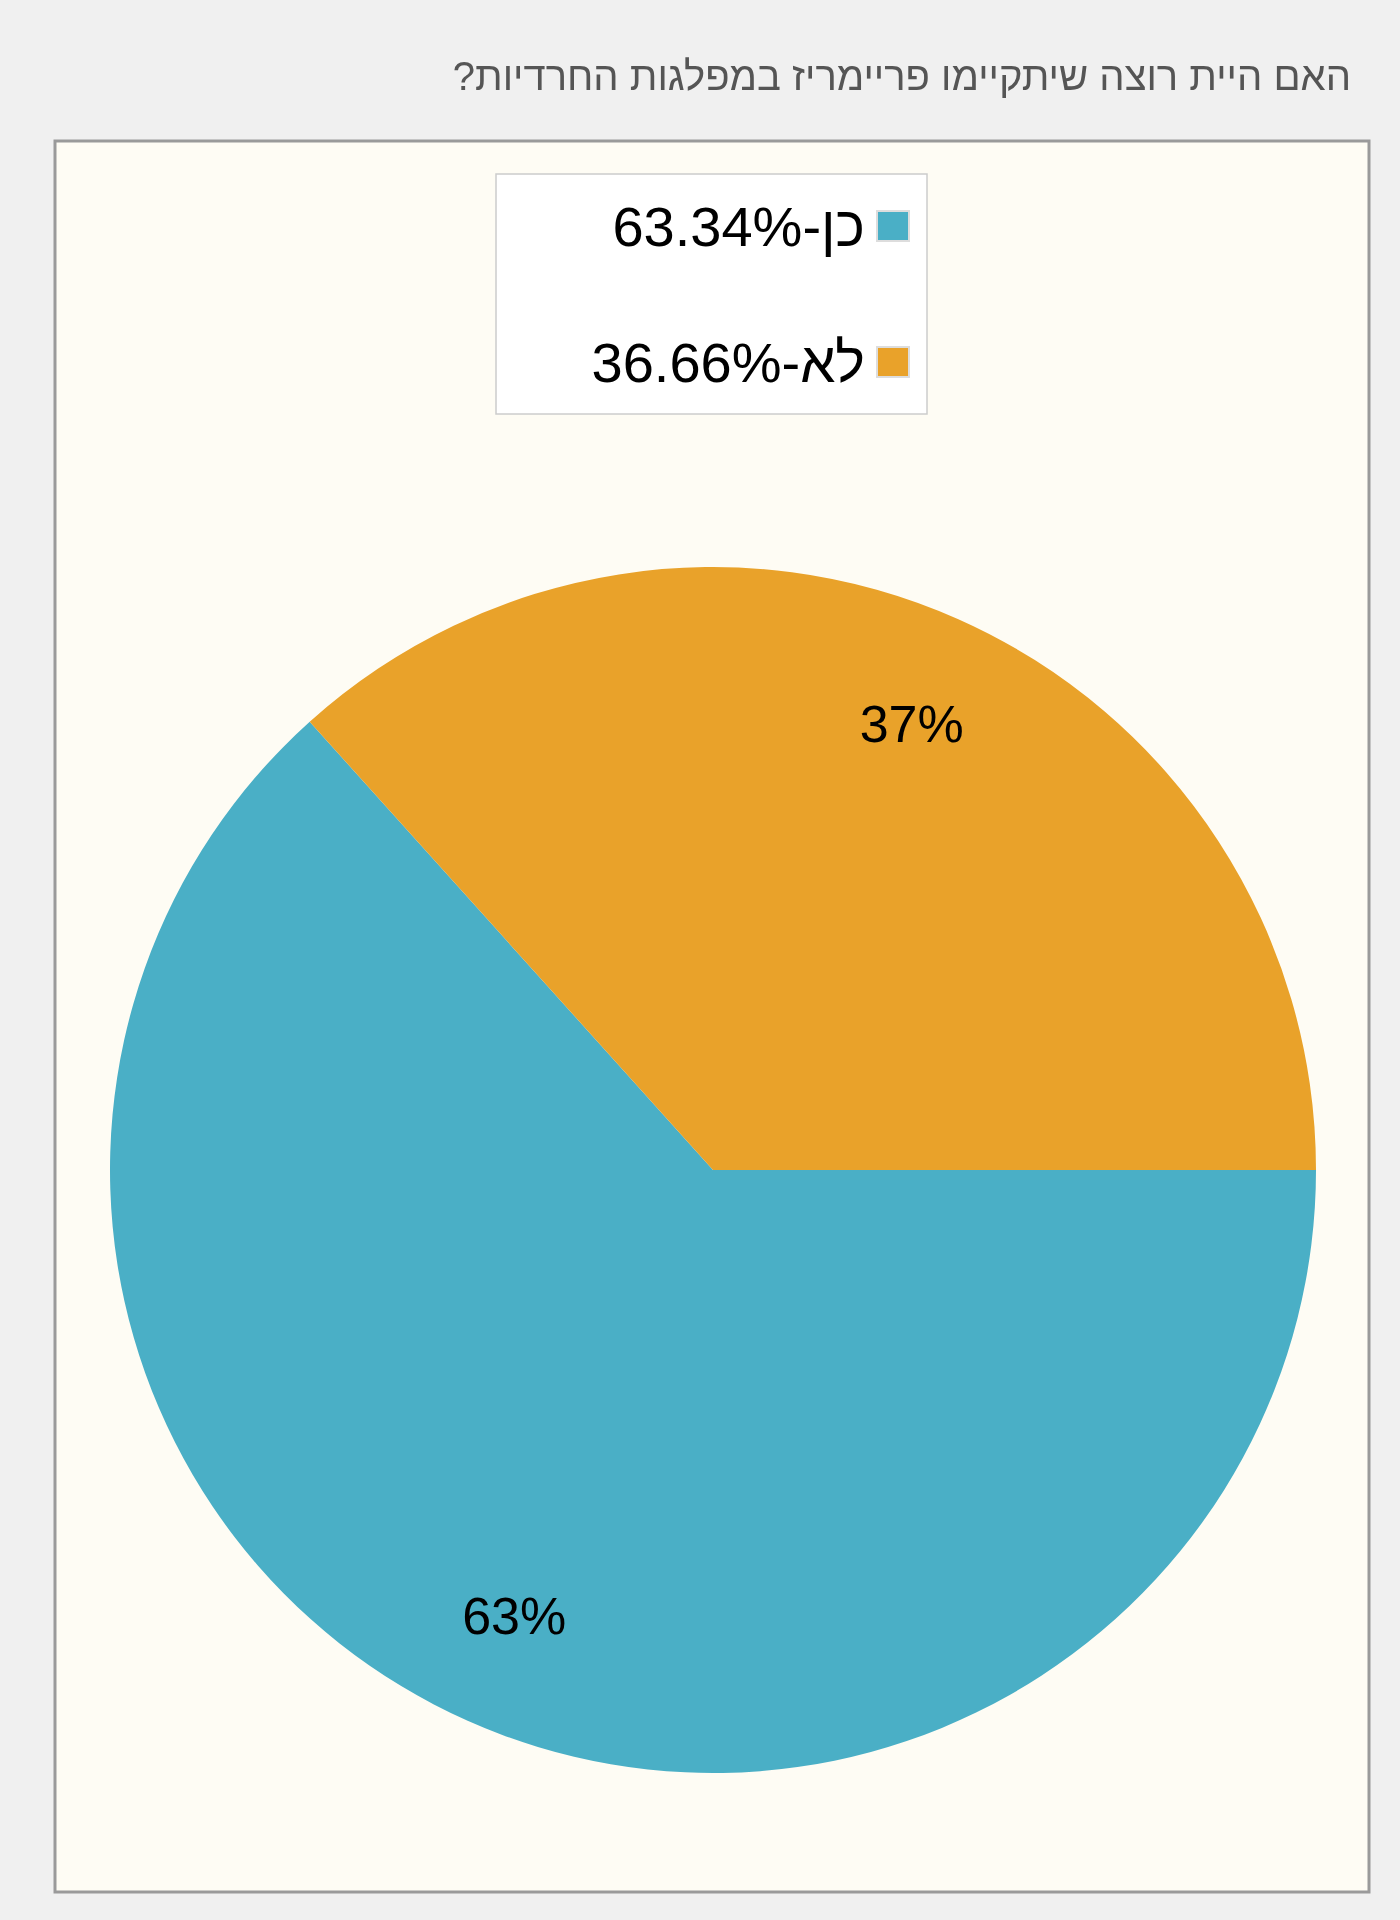 The height and width of the screenshot is (1920, 1400). What do you see at coordinates (514, 1616) in the screenshot?
I see `data-label: 63%` at bounding box center [514, 1616].